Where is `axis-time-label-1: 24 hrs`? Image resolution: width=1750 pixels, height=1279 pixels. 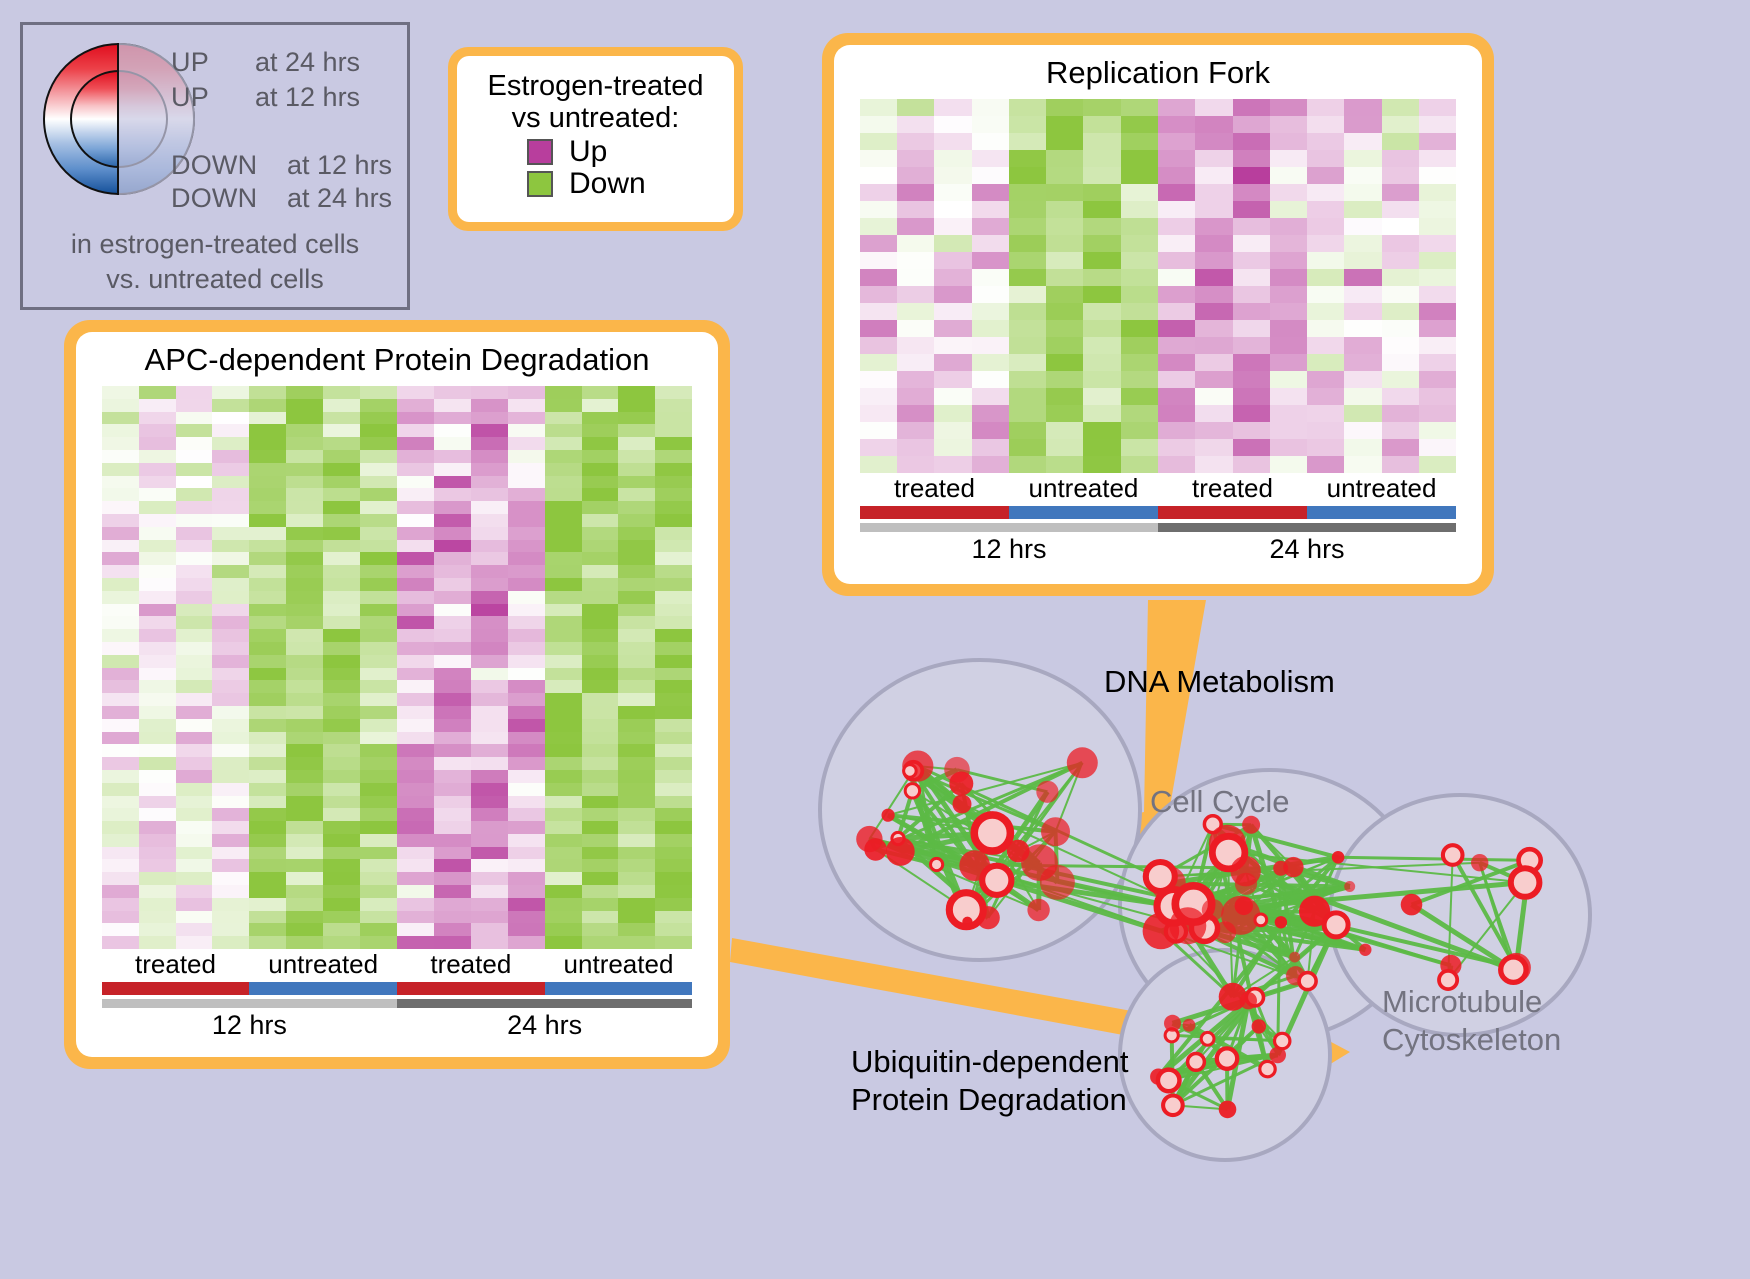 axis-time-label-1: 24 hrs is located at coordinates (1307, 549).